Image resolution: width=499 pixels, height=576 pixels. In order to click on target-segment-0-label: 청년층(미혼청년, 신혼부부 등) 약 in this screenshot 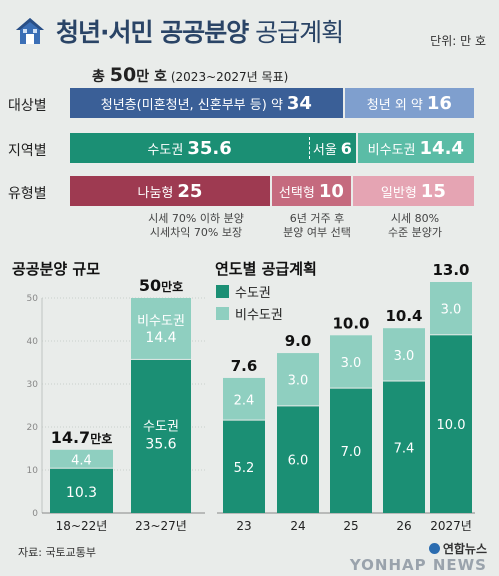, I will do `click(191, 105)`.